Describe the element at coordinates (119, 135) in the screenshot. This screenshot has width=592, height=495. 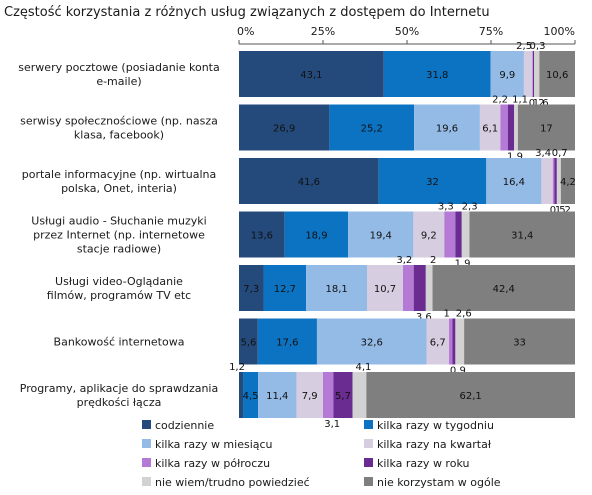
I see `category-label: klasa, facebook)` at that location.